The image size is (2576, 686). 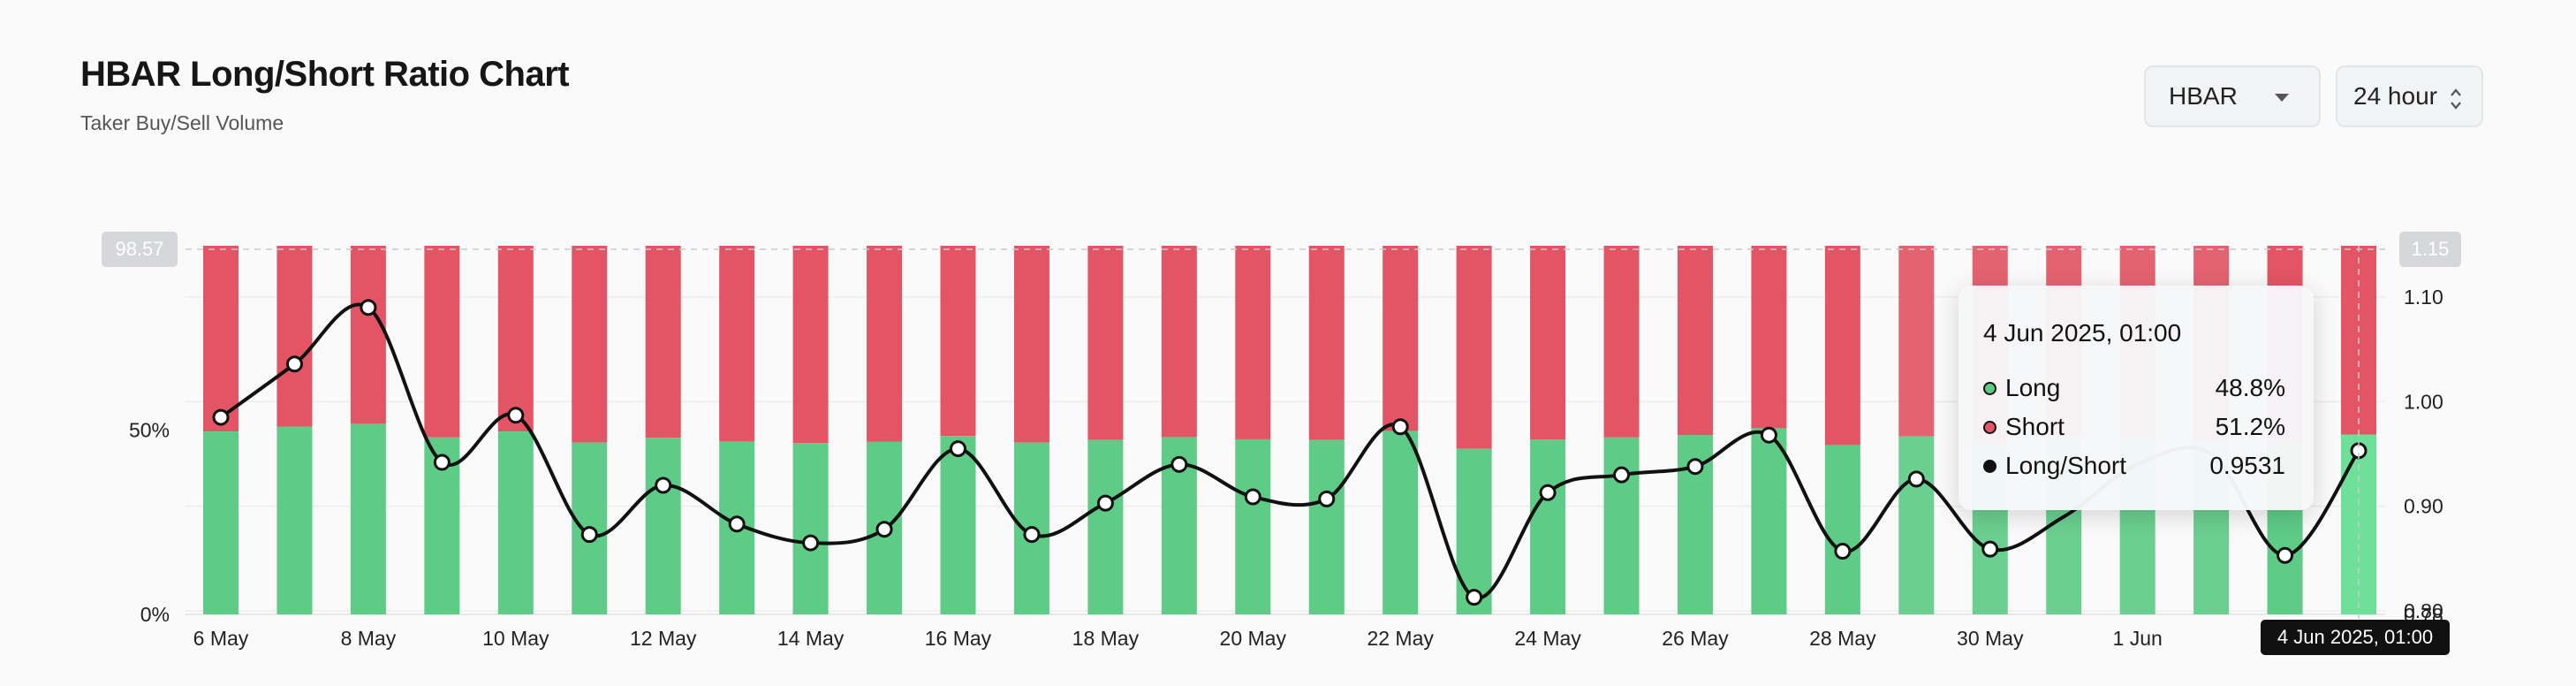 What do you see at coordinates (369, 638) in the screenshot?
I see `x-tick-label: 8 May` at bounding box center [369, 638].